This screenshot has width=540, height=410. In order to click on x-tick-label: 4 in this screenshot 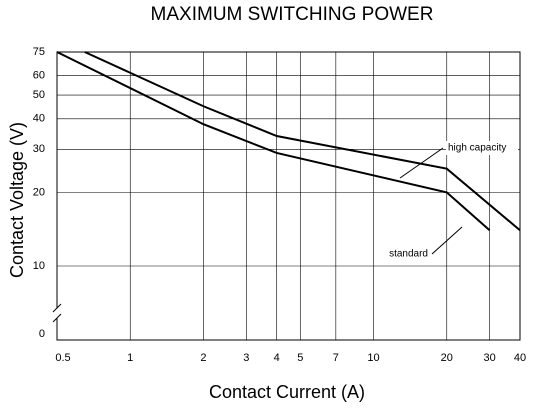, I will do `click(277, 358)`.